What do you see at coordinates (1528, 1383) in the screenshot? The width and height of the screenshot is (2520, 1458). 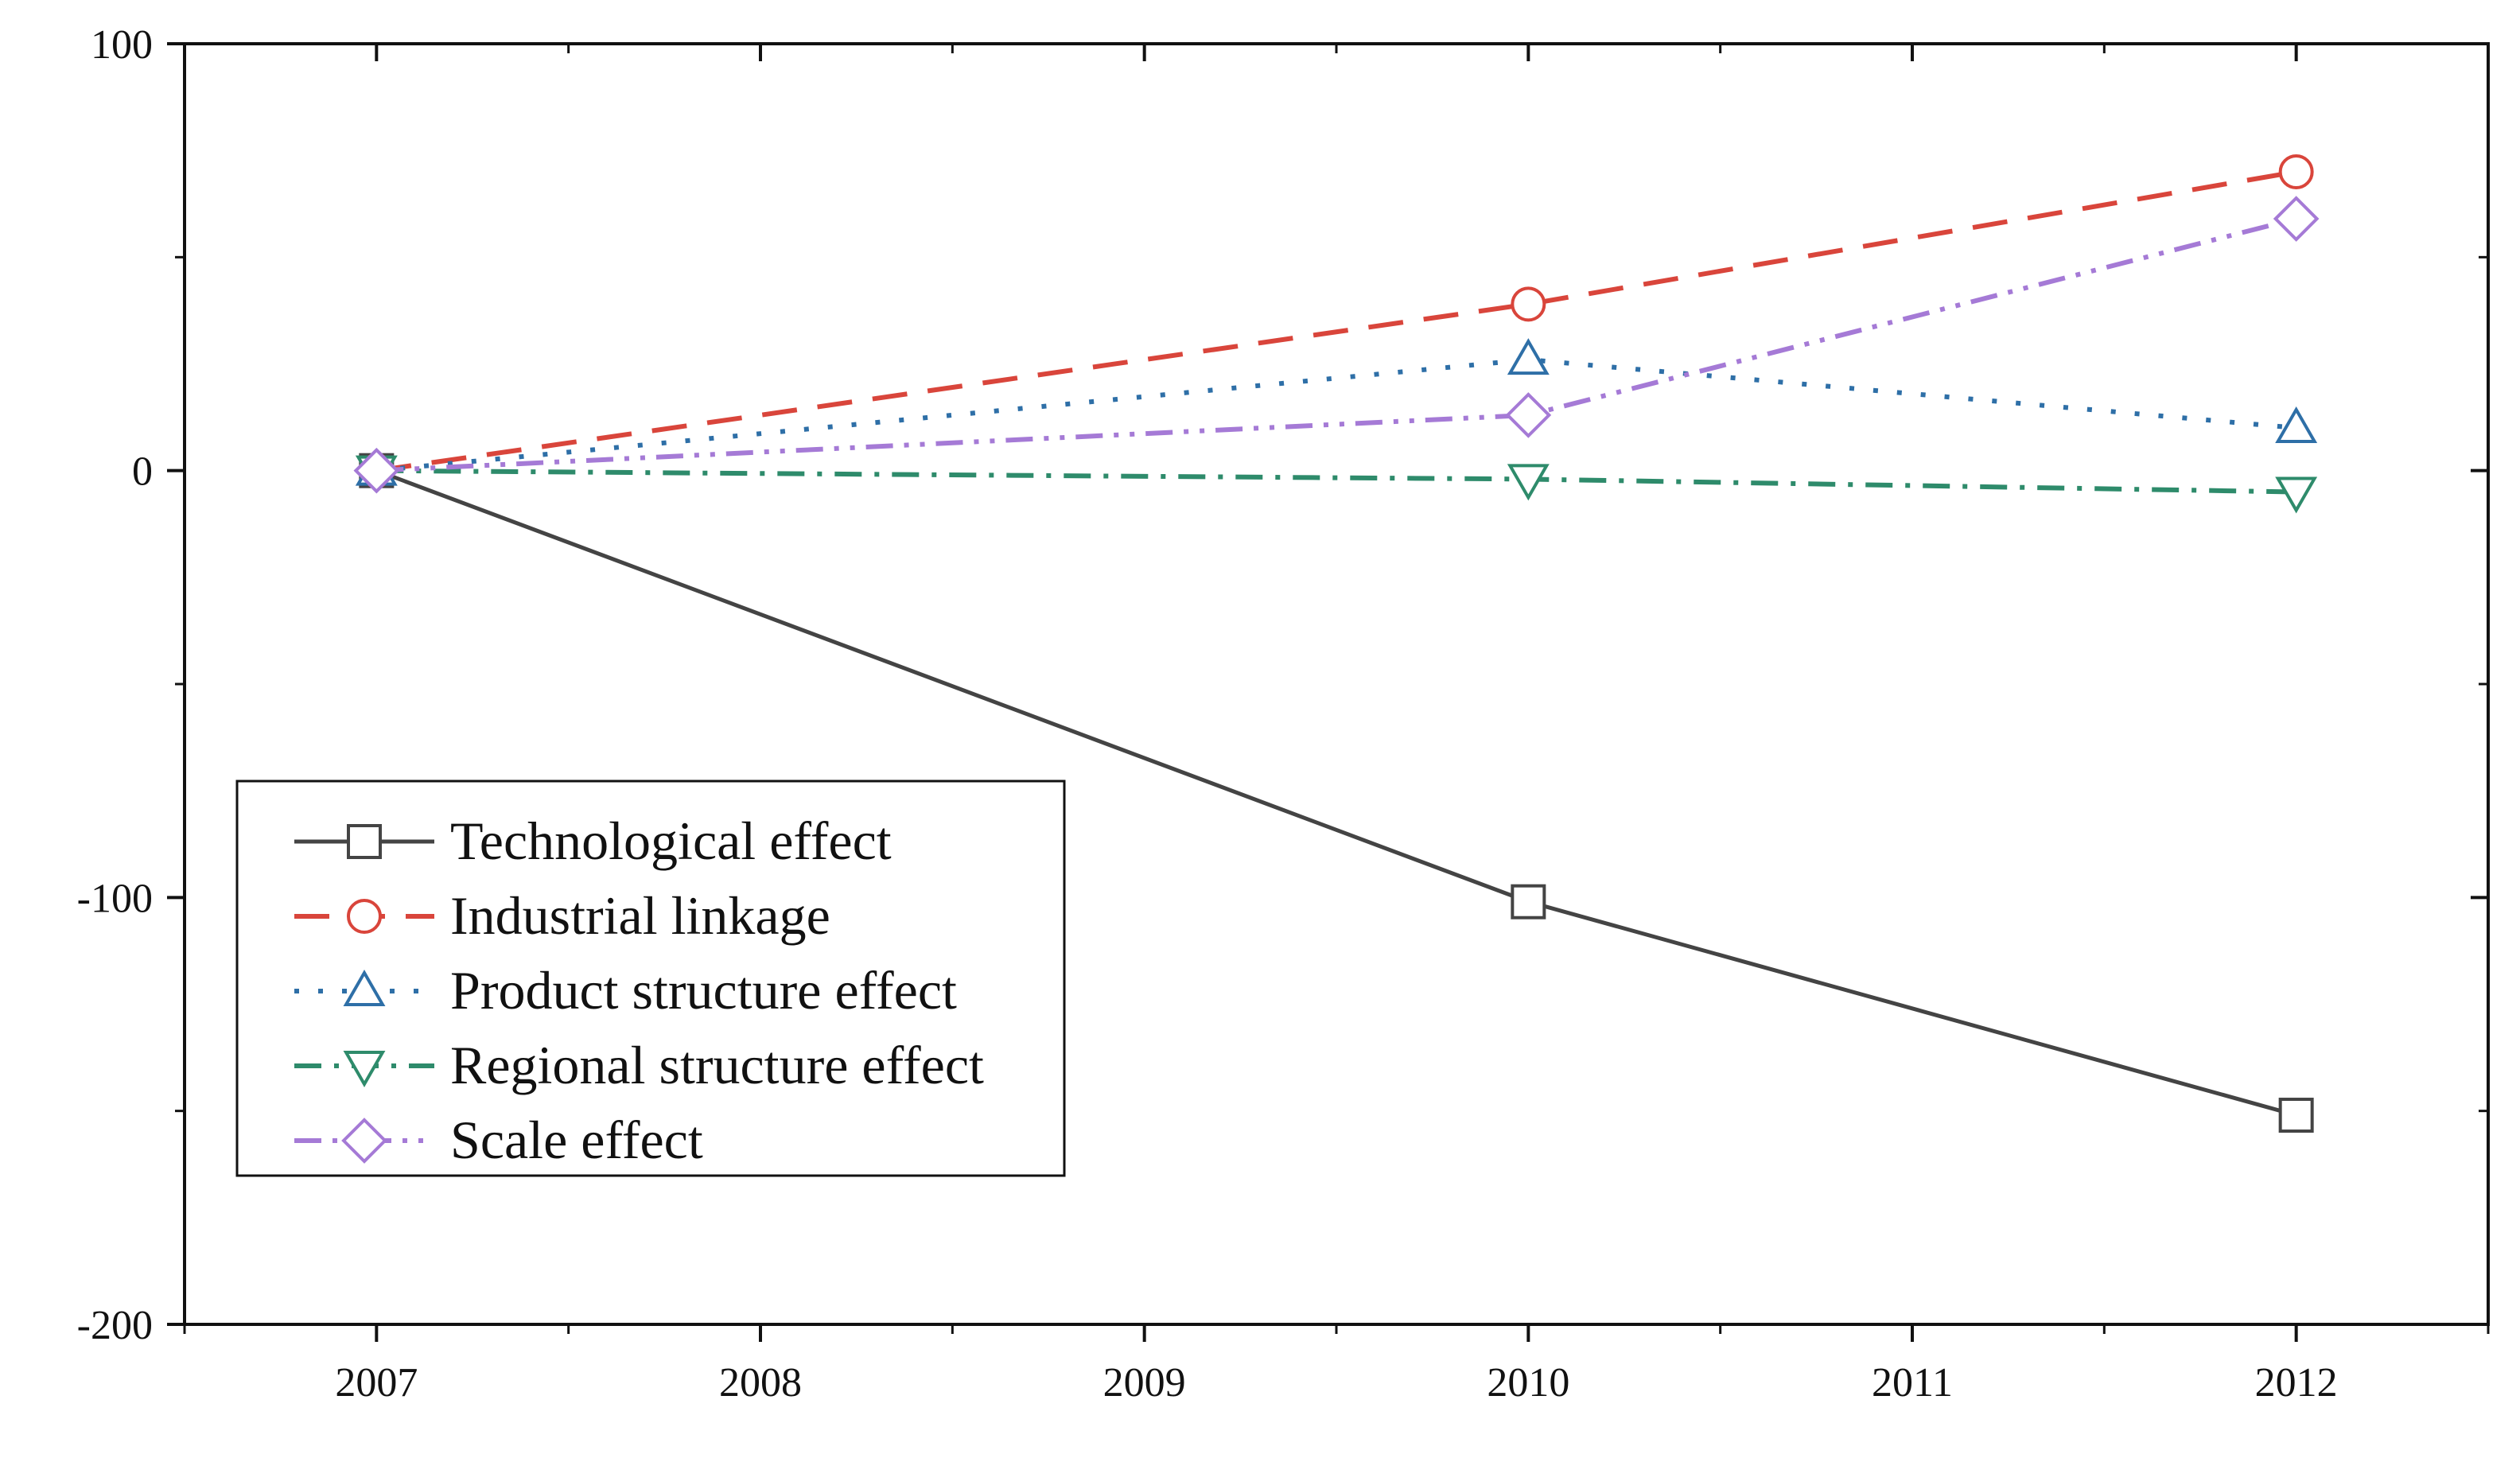 I see `x-tick-label: 2010` at bounding box center [1528, 1383].